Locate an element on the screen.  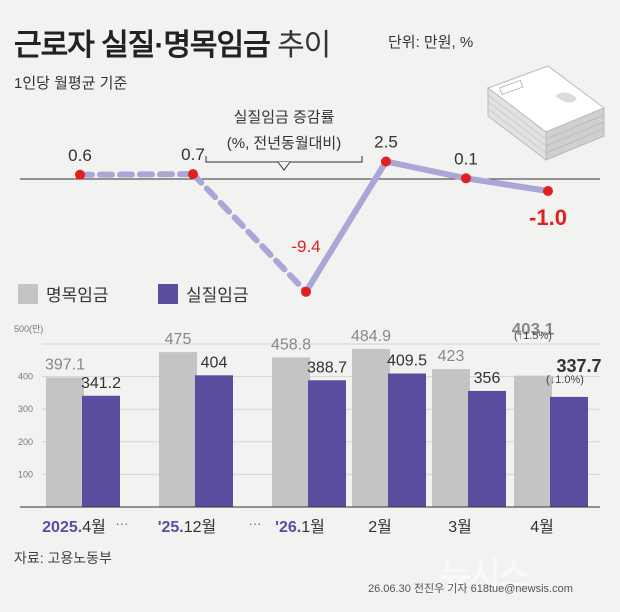
bar-nominal-label: 397.1 is located at coordinates (65, 365).